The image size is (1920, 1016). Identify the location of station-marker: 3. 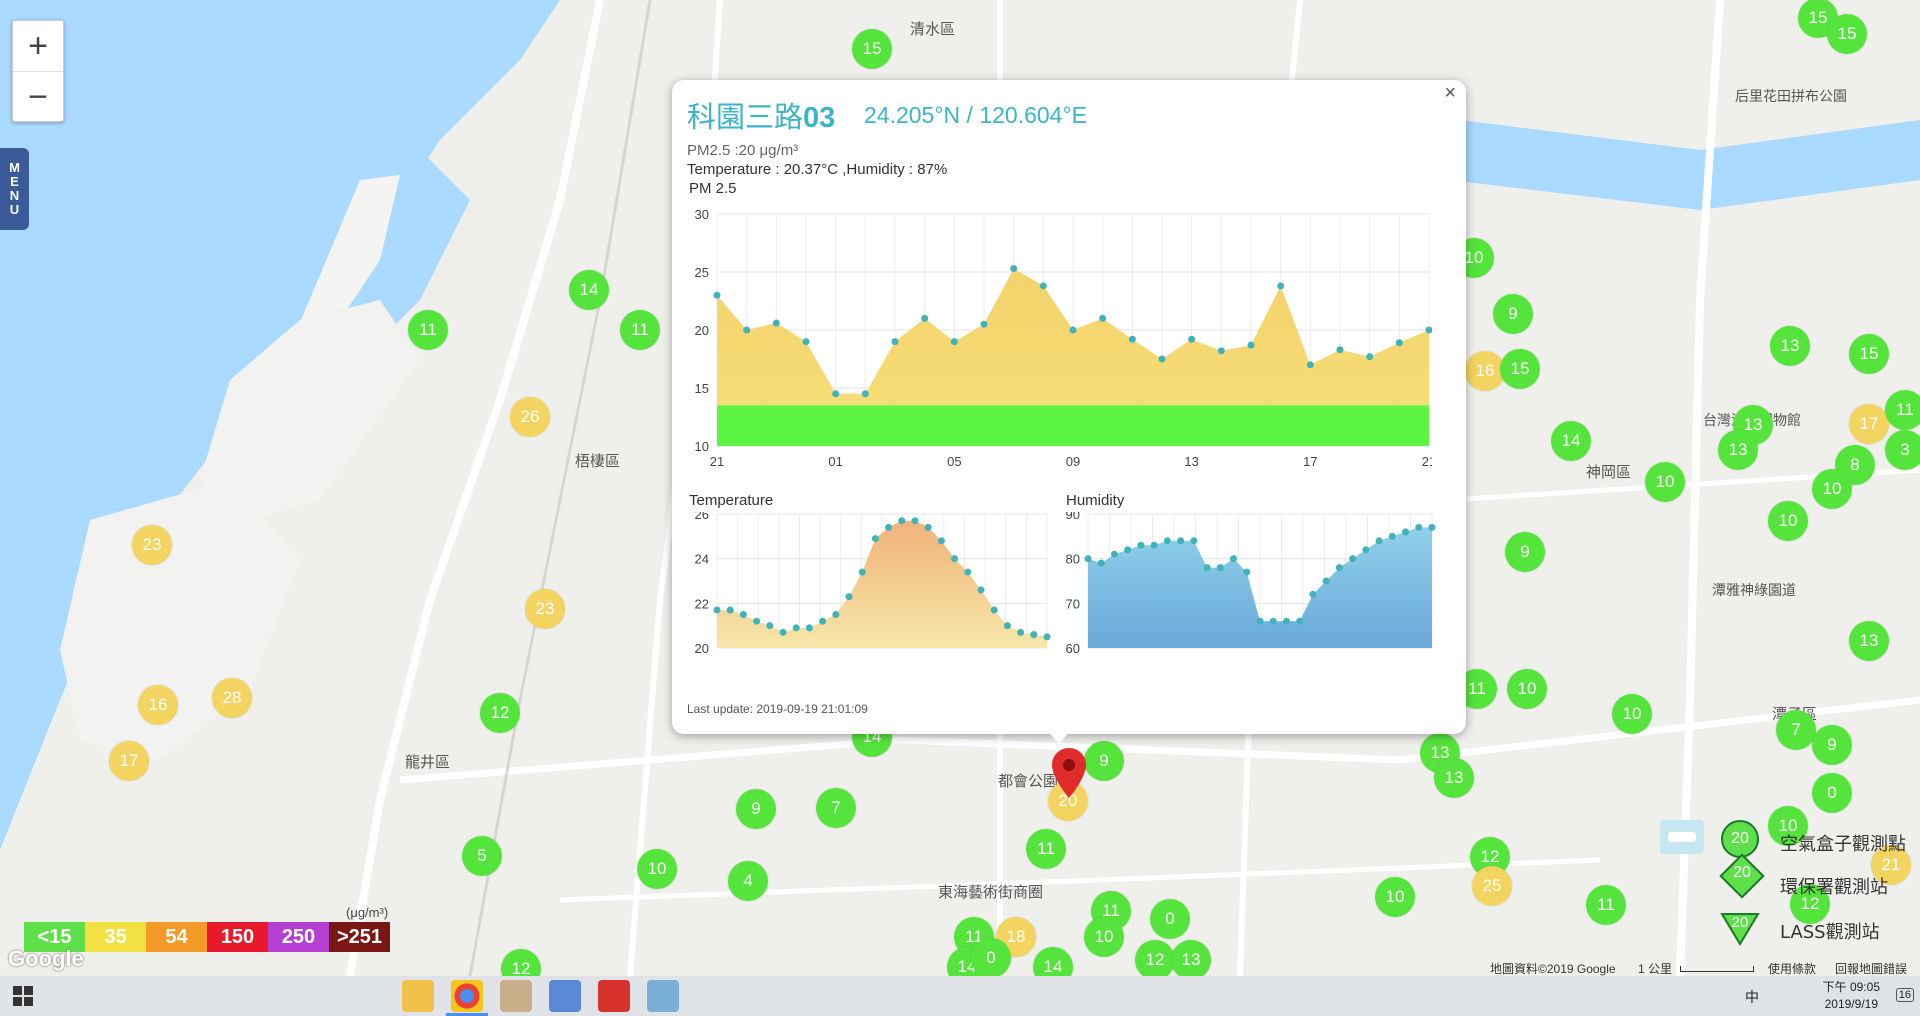
(1902, 450).